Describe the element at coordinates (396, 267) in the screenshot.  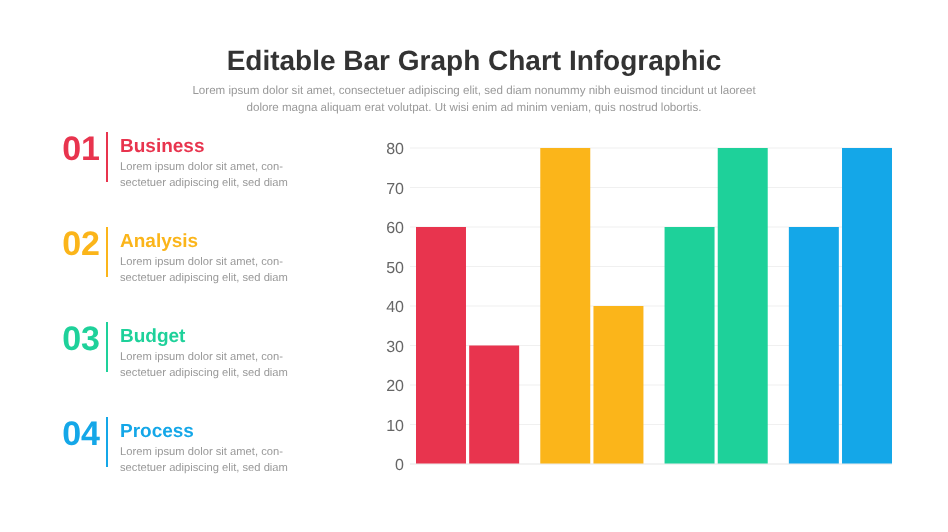
I see `y-tick-label: 50` at that location.